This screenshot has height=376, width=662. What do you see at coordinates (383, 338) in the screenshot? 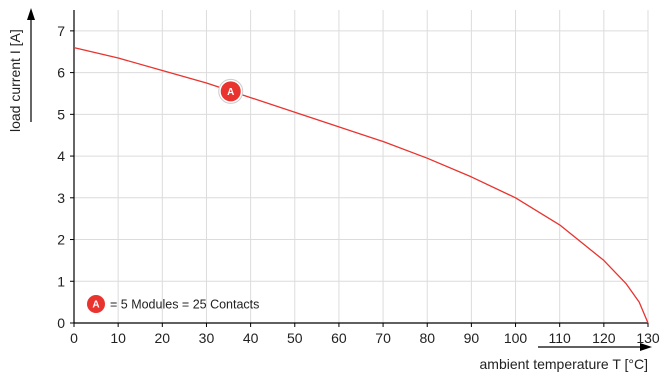
I see `x-tick-label: 70` at bounding box center [383, 338].